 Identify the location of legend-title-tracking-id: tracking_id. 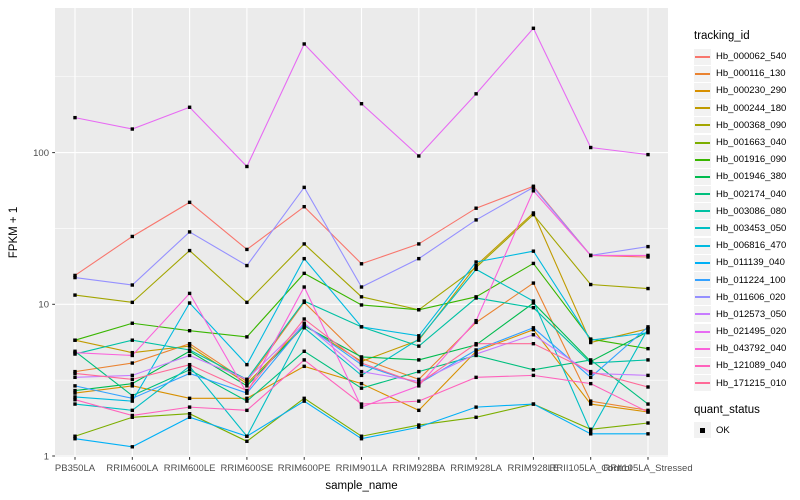
(722, 36).